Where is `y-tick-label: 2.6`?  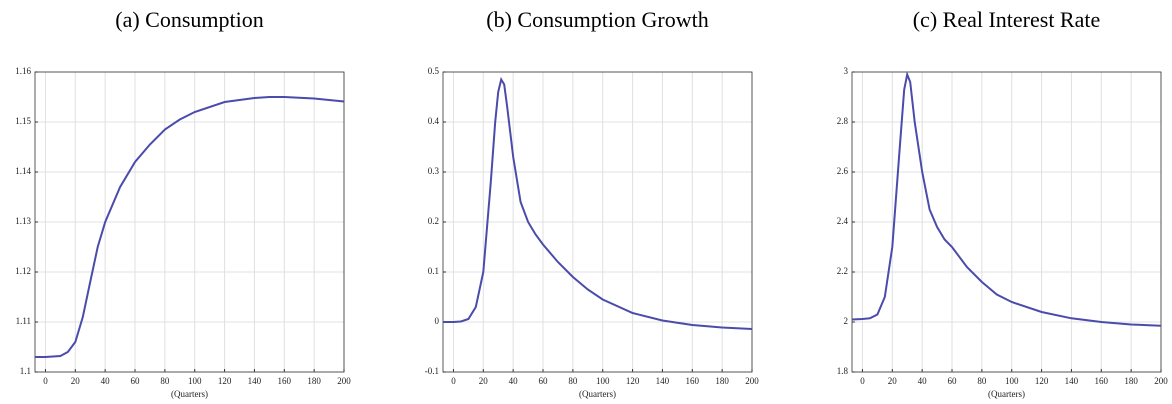 y-tick-label: 2.6 is located at coordinates (843, 171).